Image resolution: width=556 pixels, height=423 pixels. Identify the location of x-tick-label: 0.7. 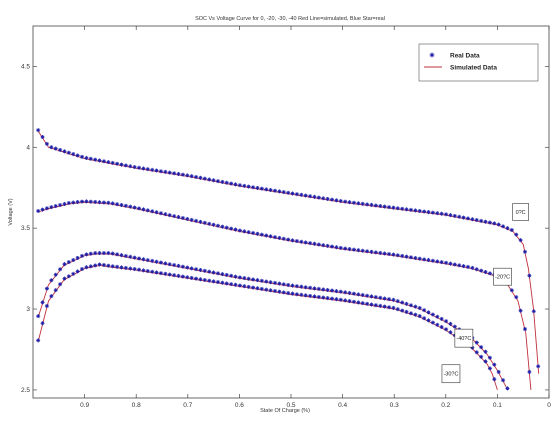
(187, 405).